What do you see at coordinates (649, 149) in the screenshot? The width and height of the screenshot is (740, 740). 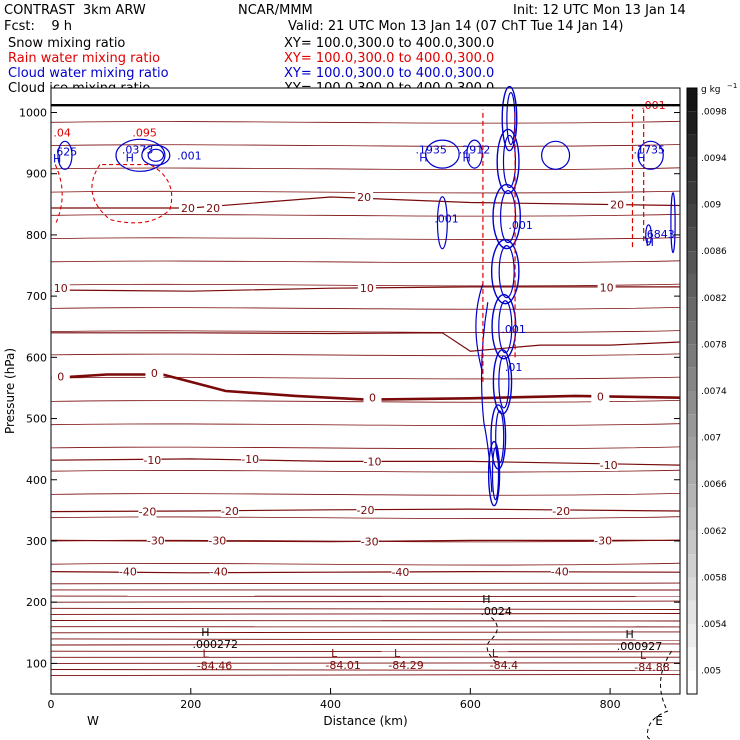 I see `cloud-water-label: .1735` at bounding box center [649, 149].